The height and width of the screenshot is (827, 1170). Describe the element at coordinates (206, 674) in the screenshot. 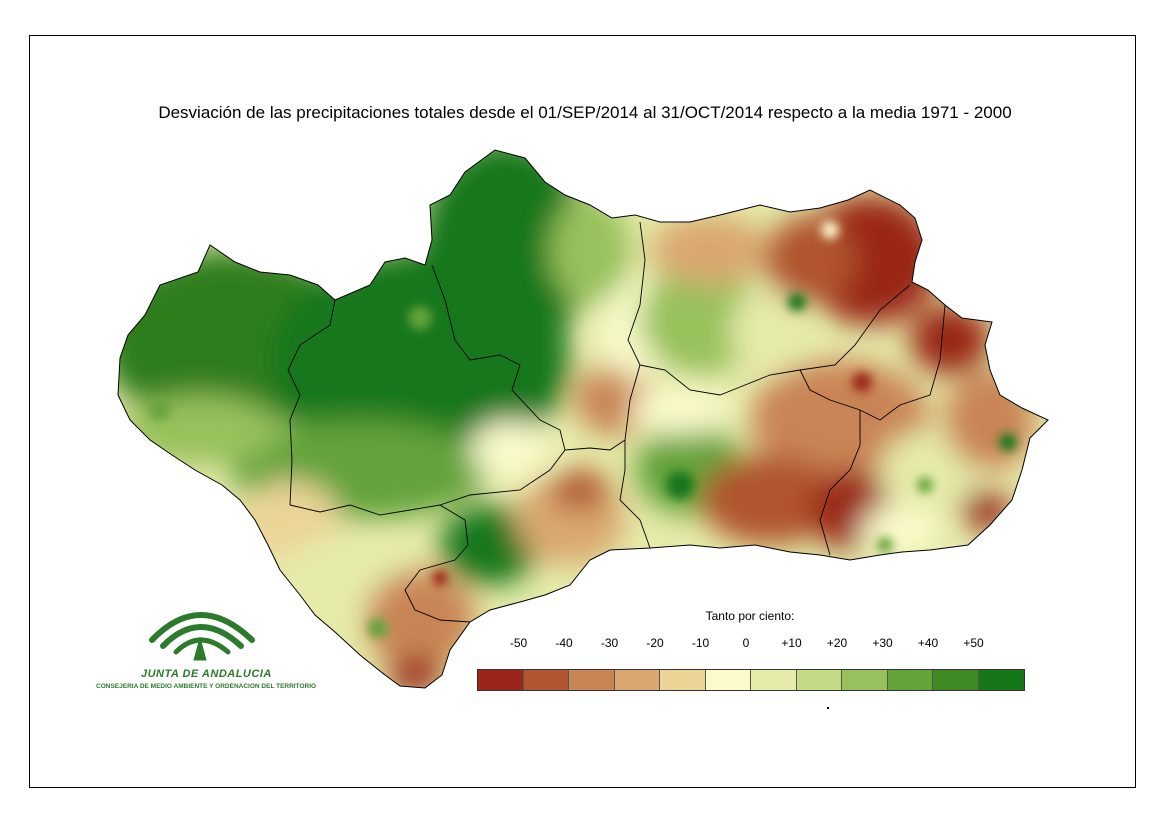

I see `logo-name: JUNTA DE ANDALUCIA` at that location.